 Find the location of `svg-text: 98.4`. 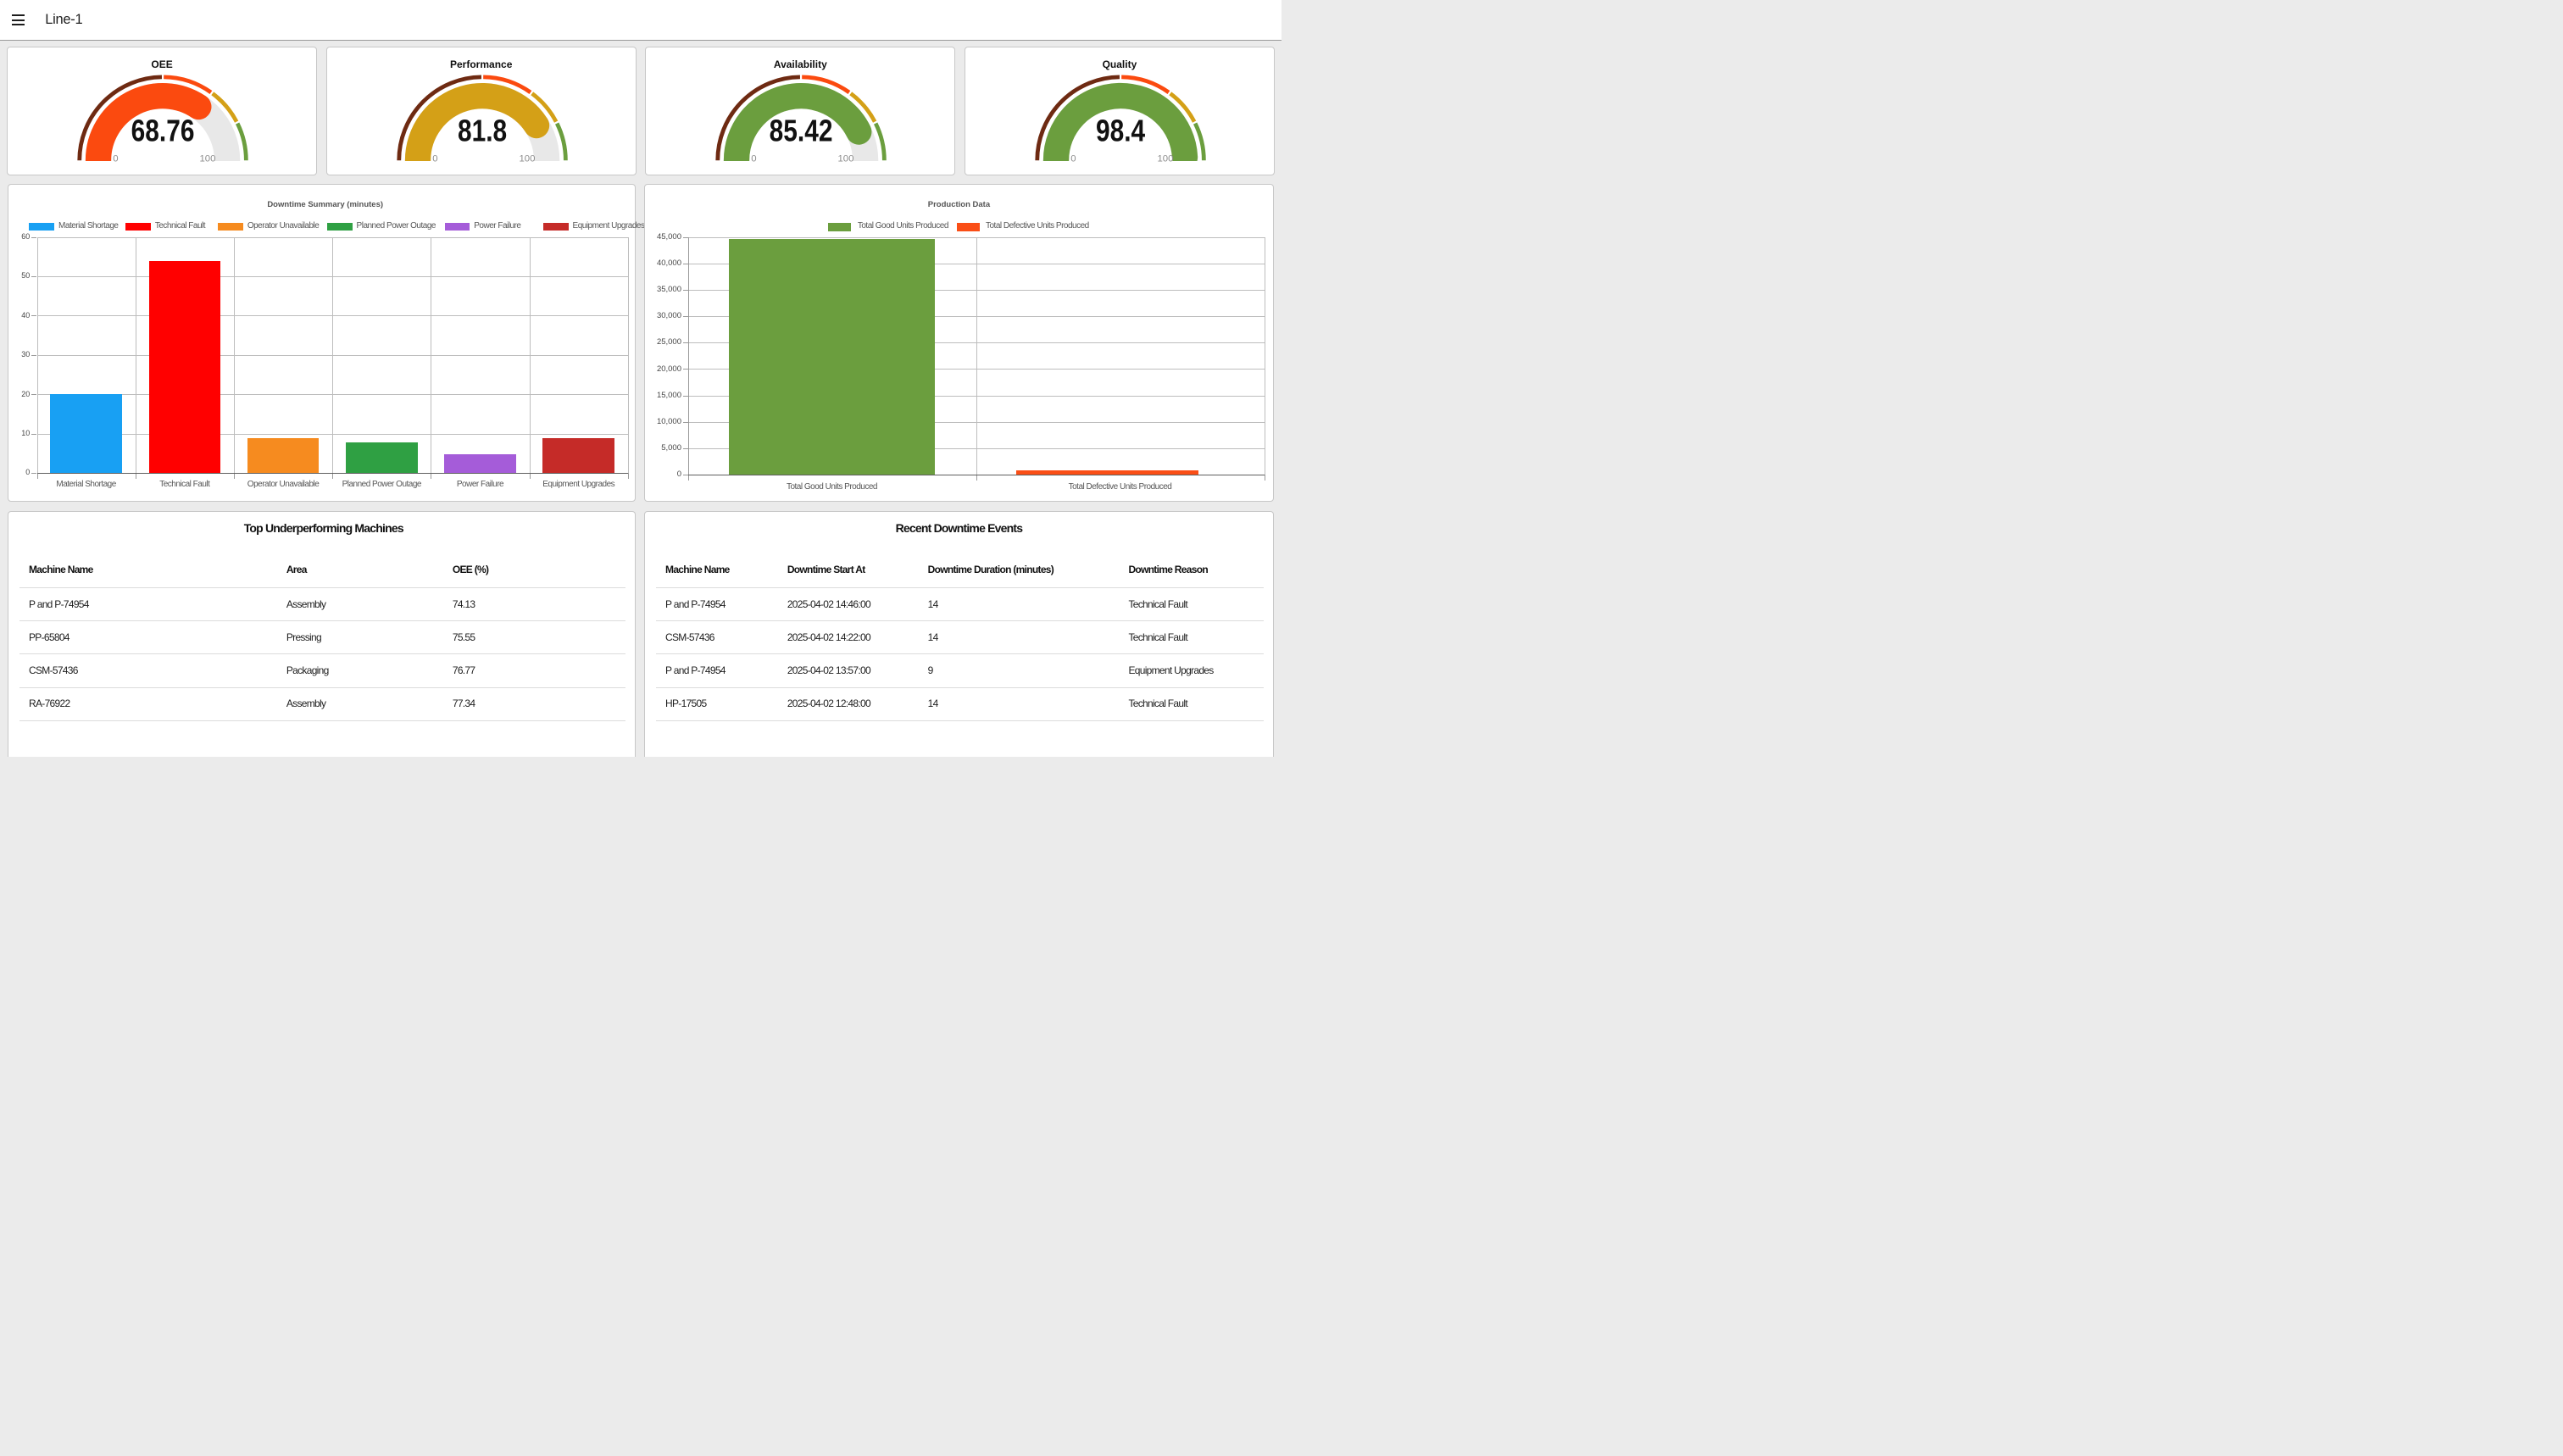

svg-text: 98.4 is located at coordinates (1121, 131).